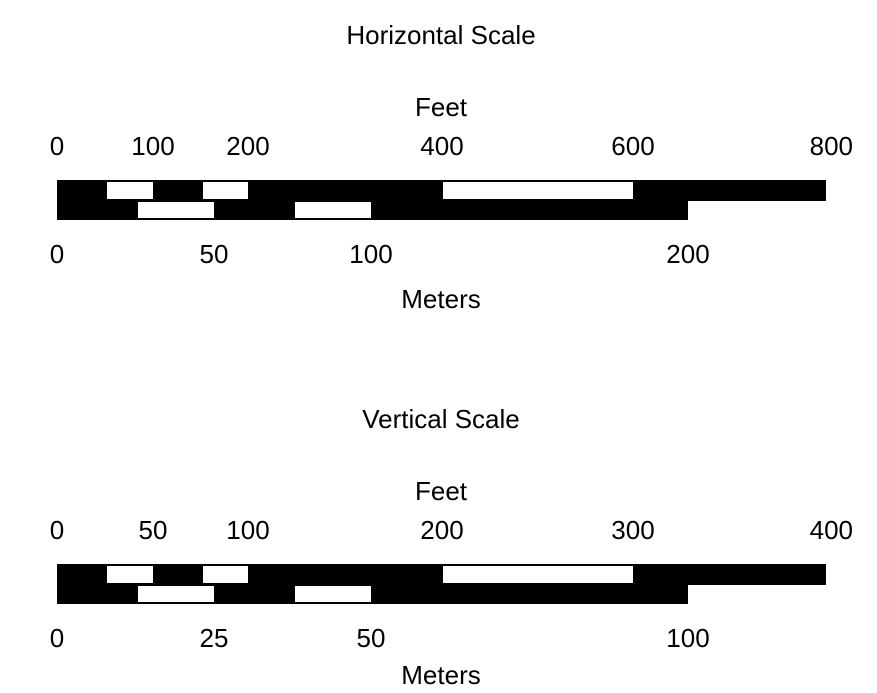  I want to click on vertical-meter-tick-100: 100, so click(688, 638).